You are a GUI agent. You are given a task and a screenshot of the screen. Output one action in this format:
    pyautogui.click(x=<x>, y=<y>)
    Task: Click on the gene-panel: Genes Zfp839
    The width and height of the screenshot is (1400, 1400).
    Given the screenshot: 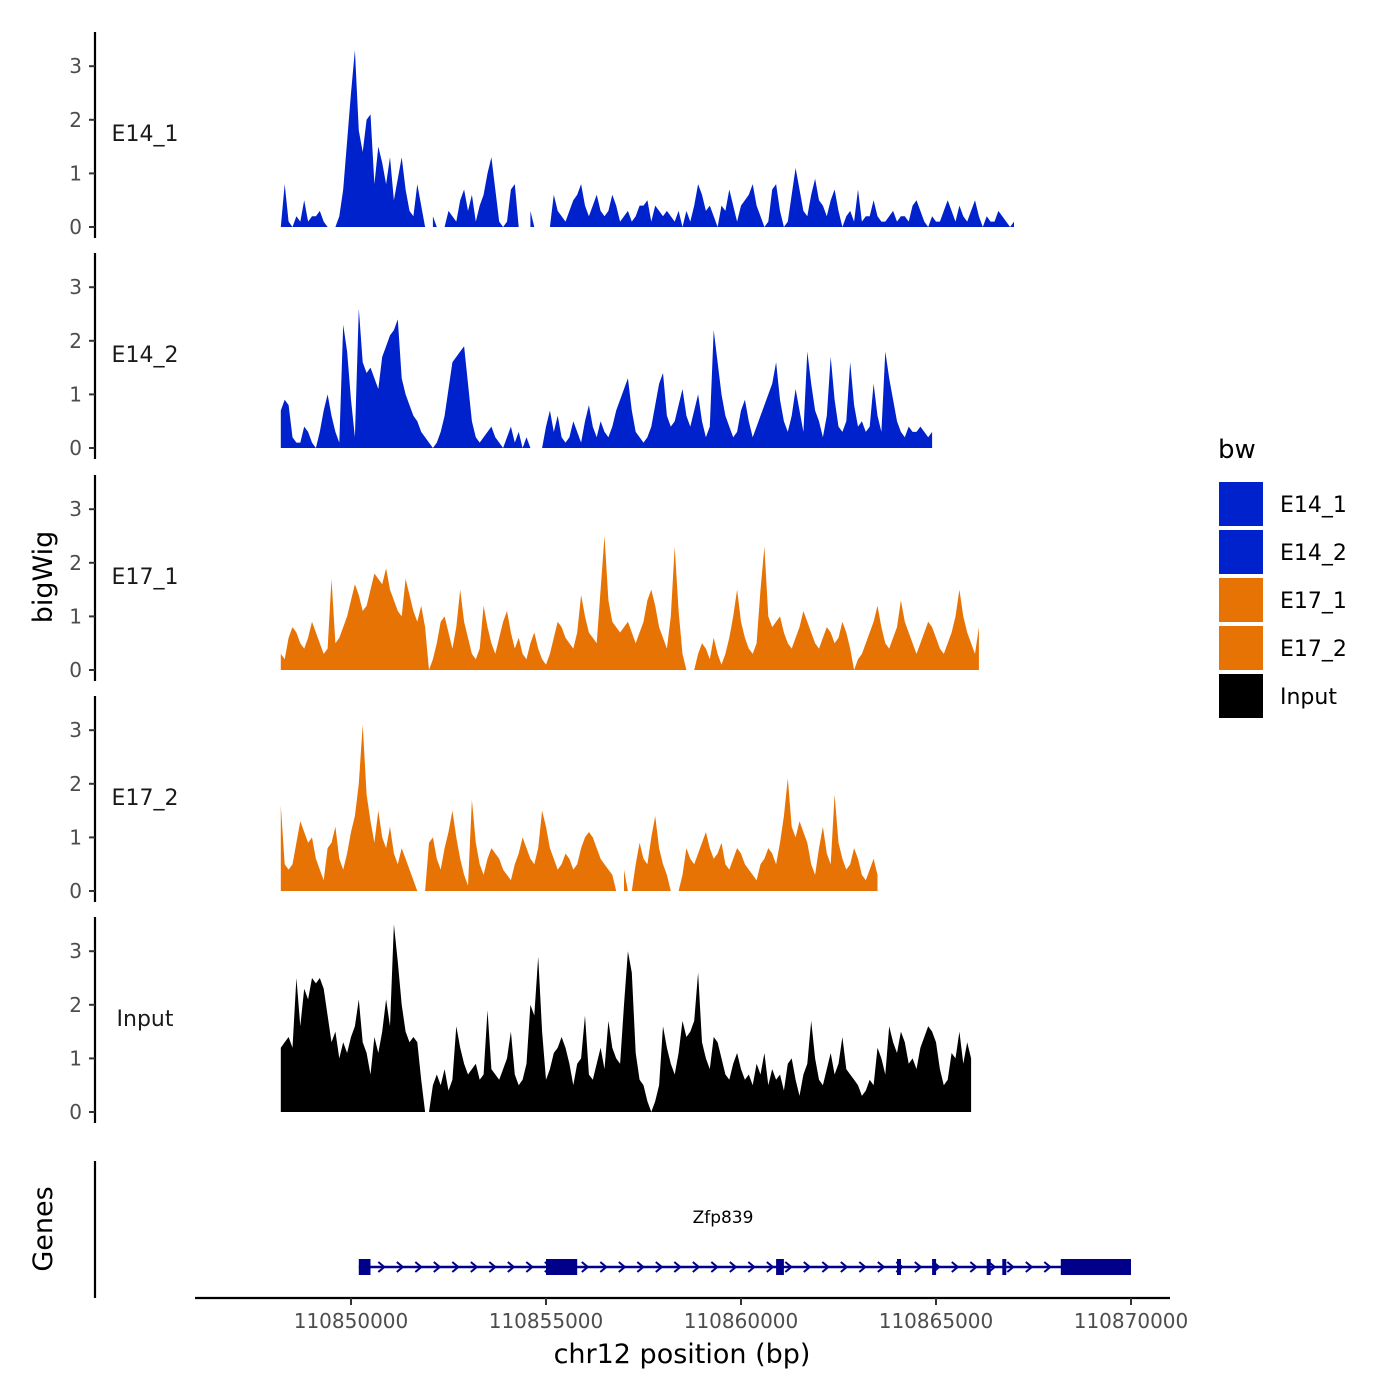 What is the action you would take?
    pyautogui.click(x=579, y=1229)
    